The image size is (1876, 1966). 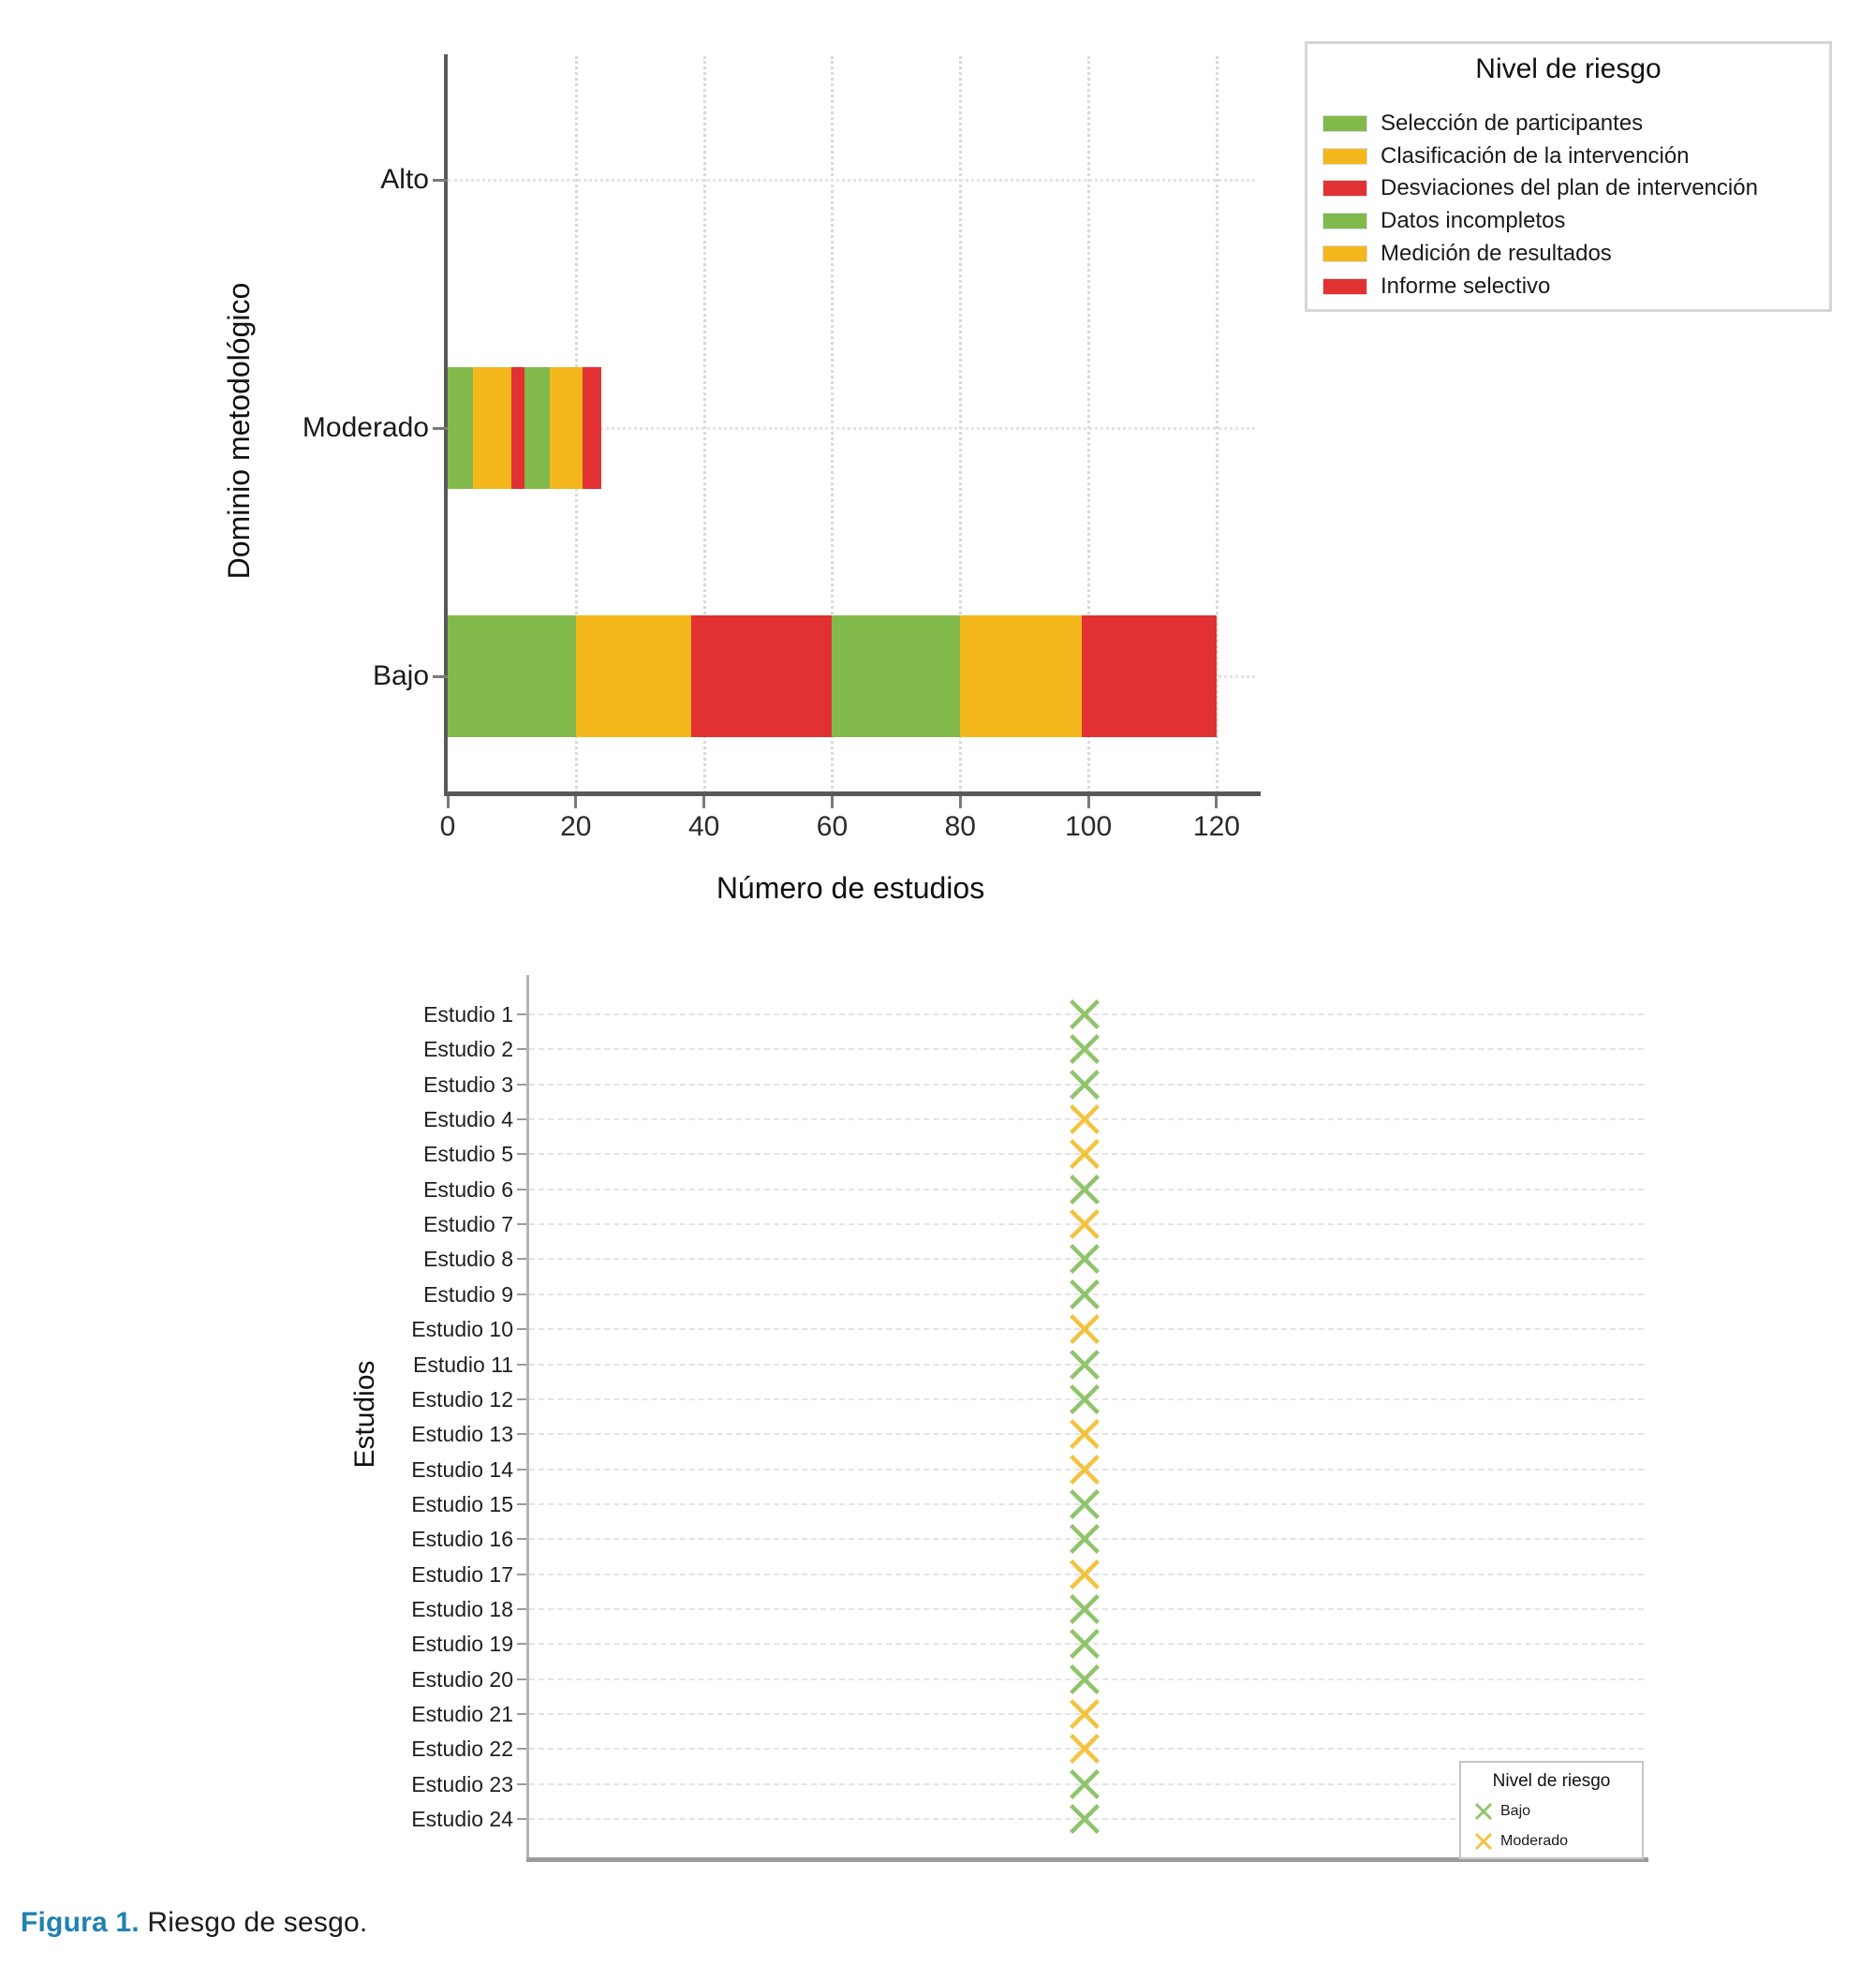 I want to click on legend-marker-bajo, so click(x=1483, y=1812).